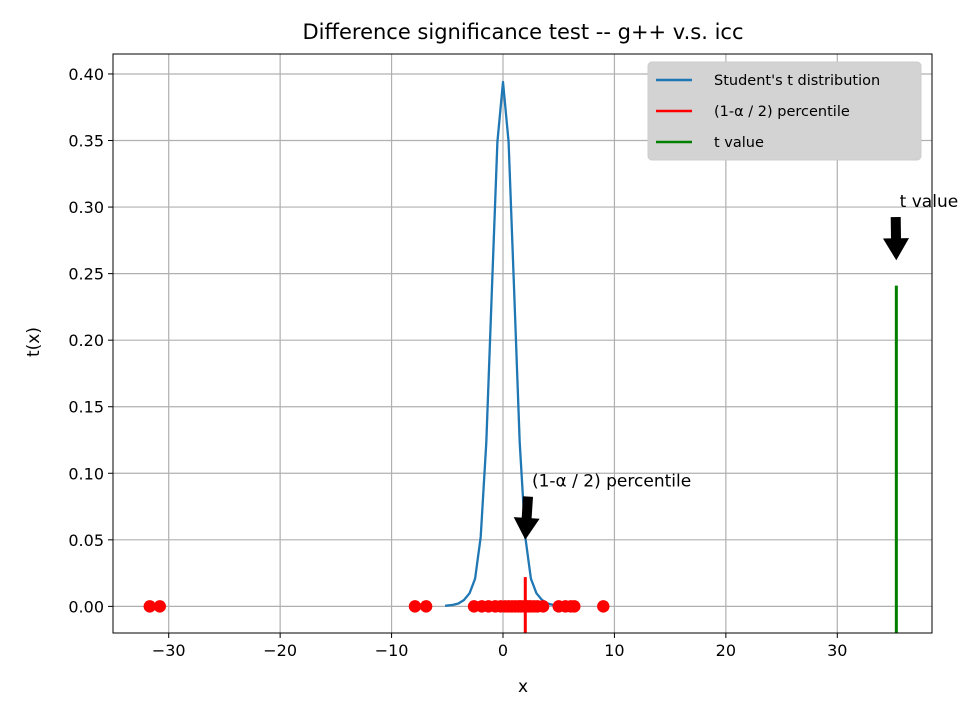  I want to click on legend-label: Student's t distribution, so click(797, 81).